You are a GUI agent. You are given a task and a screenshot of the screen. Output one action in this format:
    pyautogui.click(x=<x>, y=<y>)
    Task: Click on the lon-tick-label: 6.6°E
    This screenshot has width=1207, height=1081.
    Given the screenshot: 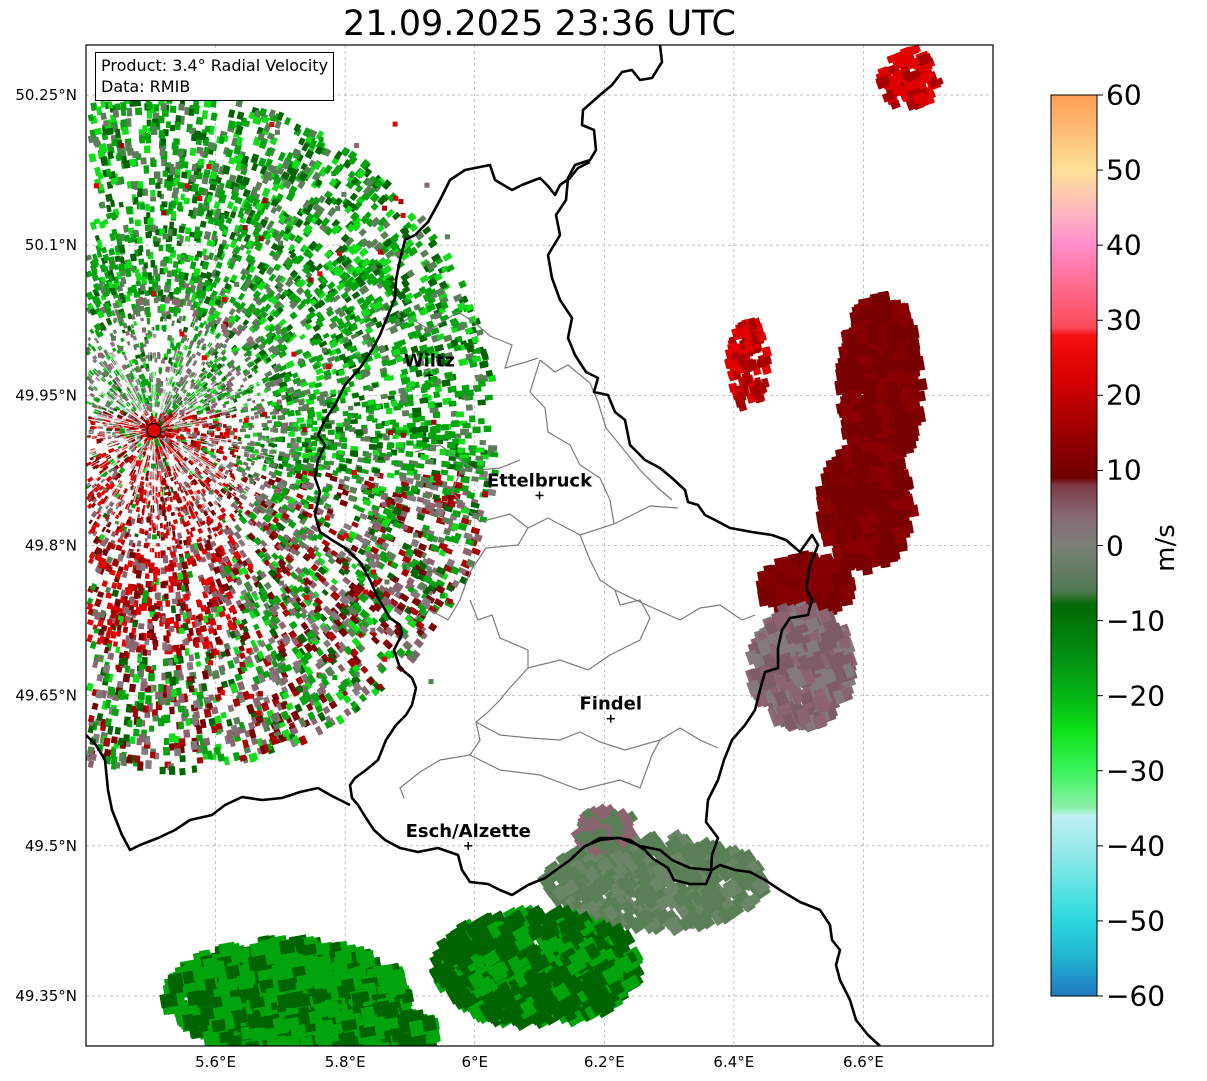 What is the action you would take?
    pyautogui.click(x=863, y=1062)
    